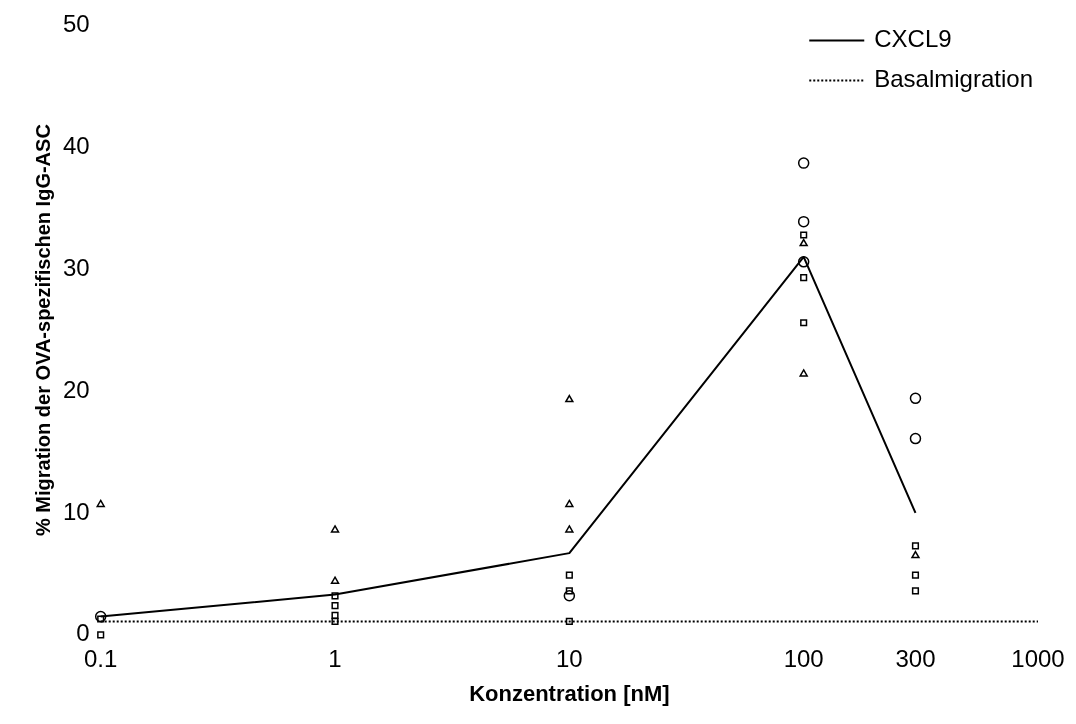 The width and height of the screenshot is (1076, 724). I want to click on y-tick-label: 30, so click(76, 267).